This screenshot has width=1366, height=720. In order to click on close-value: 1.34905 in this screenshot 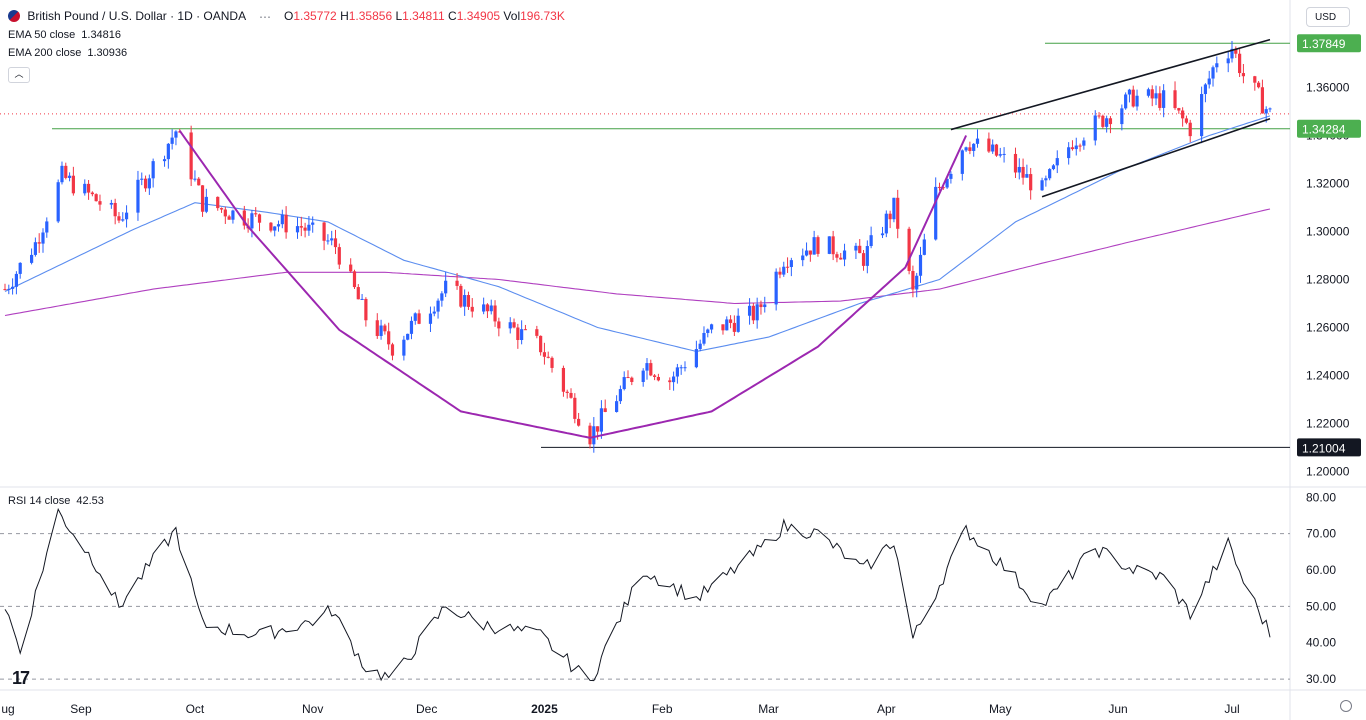, I will do `click(478, 16)`.